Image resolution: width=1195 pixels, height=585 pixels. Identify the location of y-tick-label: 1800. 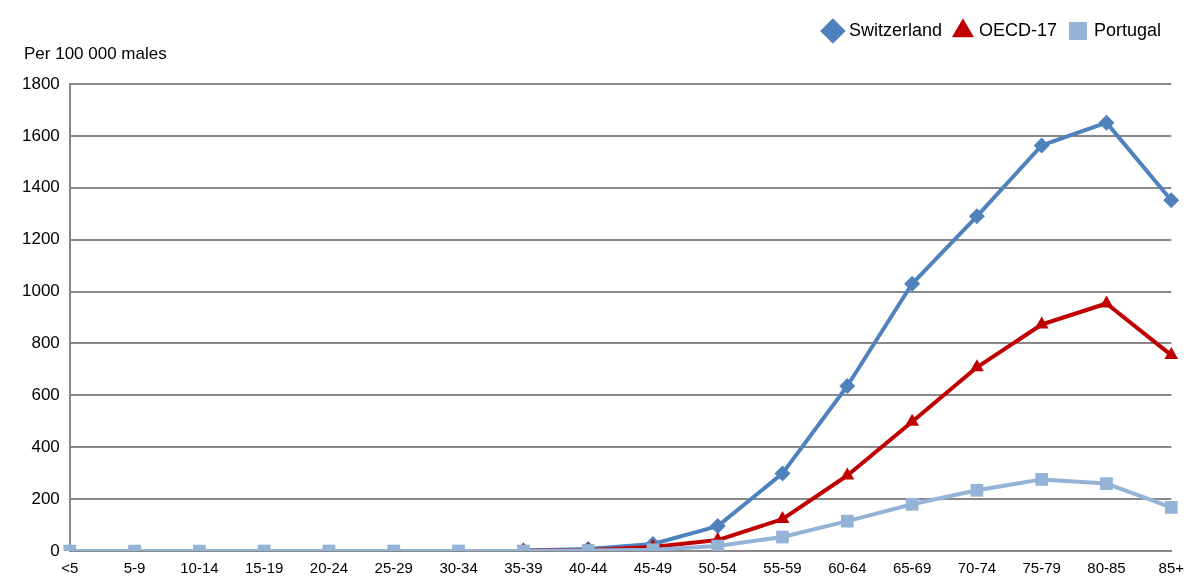
(40, 83).